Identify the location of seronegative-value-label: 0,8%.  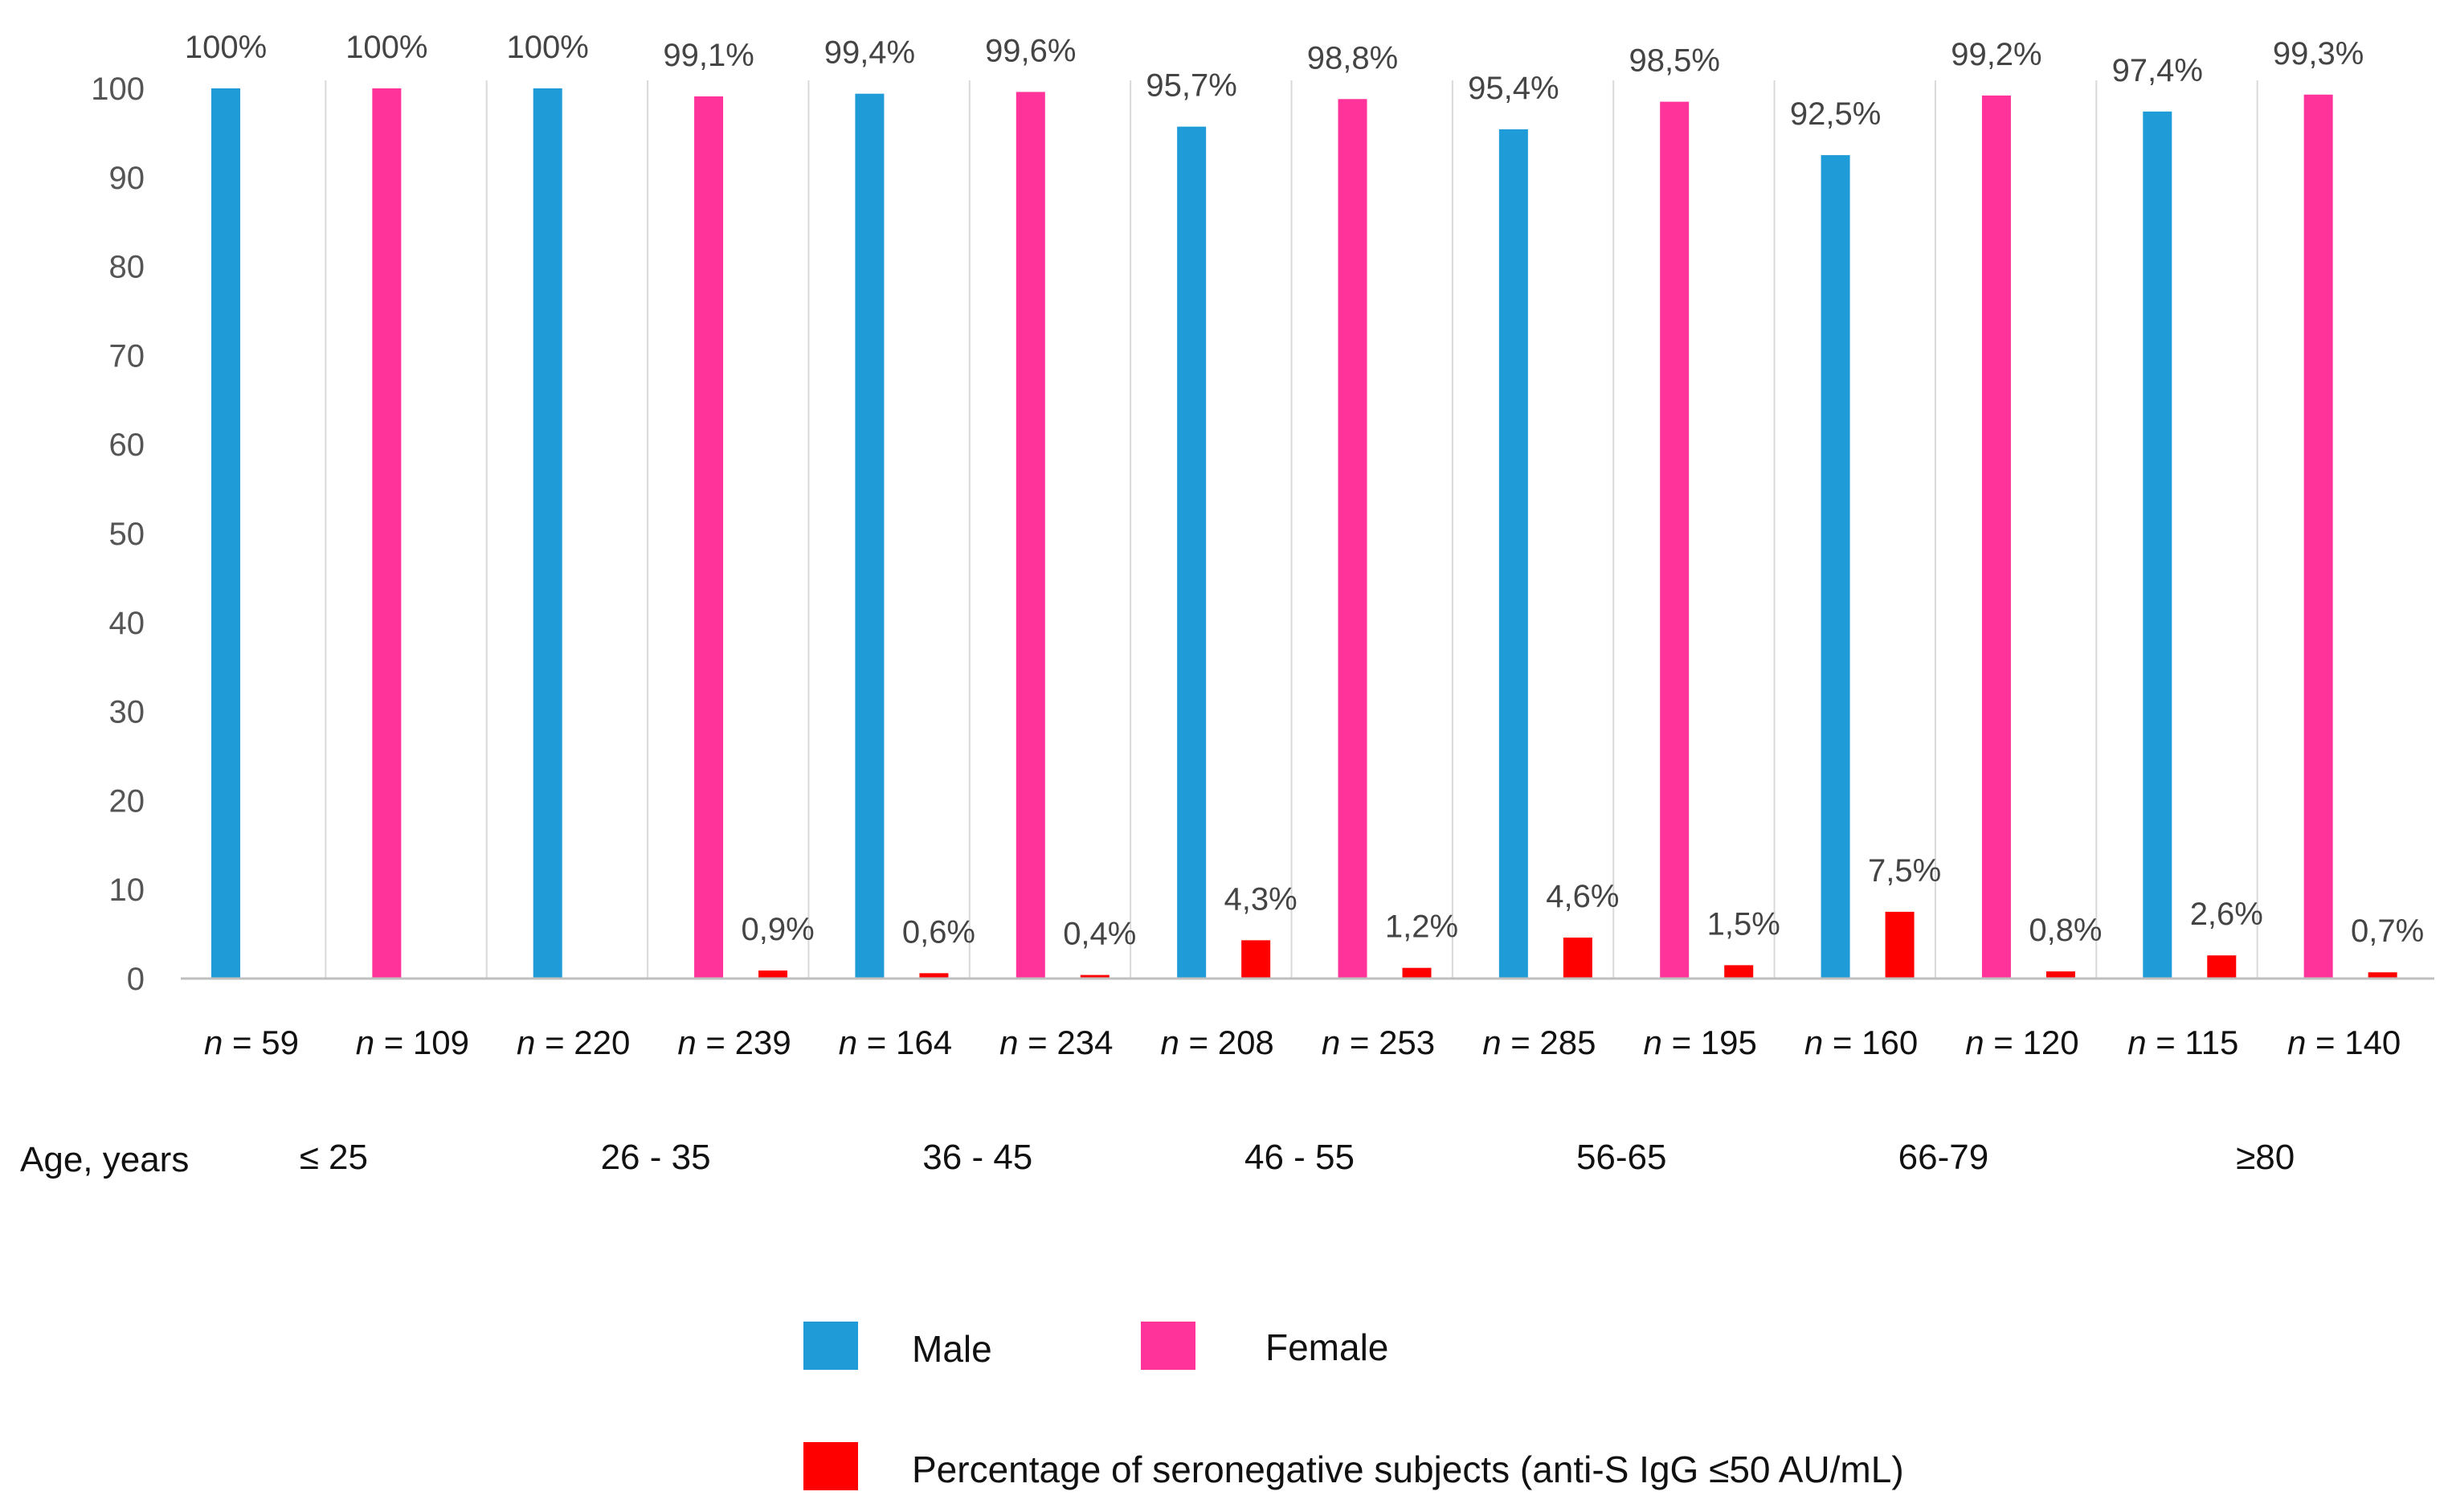
(2065, 931).